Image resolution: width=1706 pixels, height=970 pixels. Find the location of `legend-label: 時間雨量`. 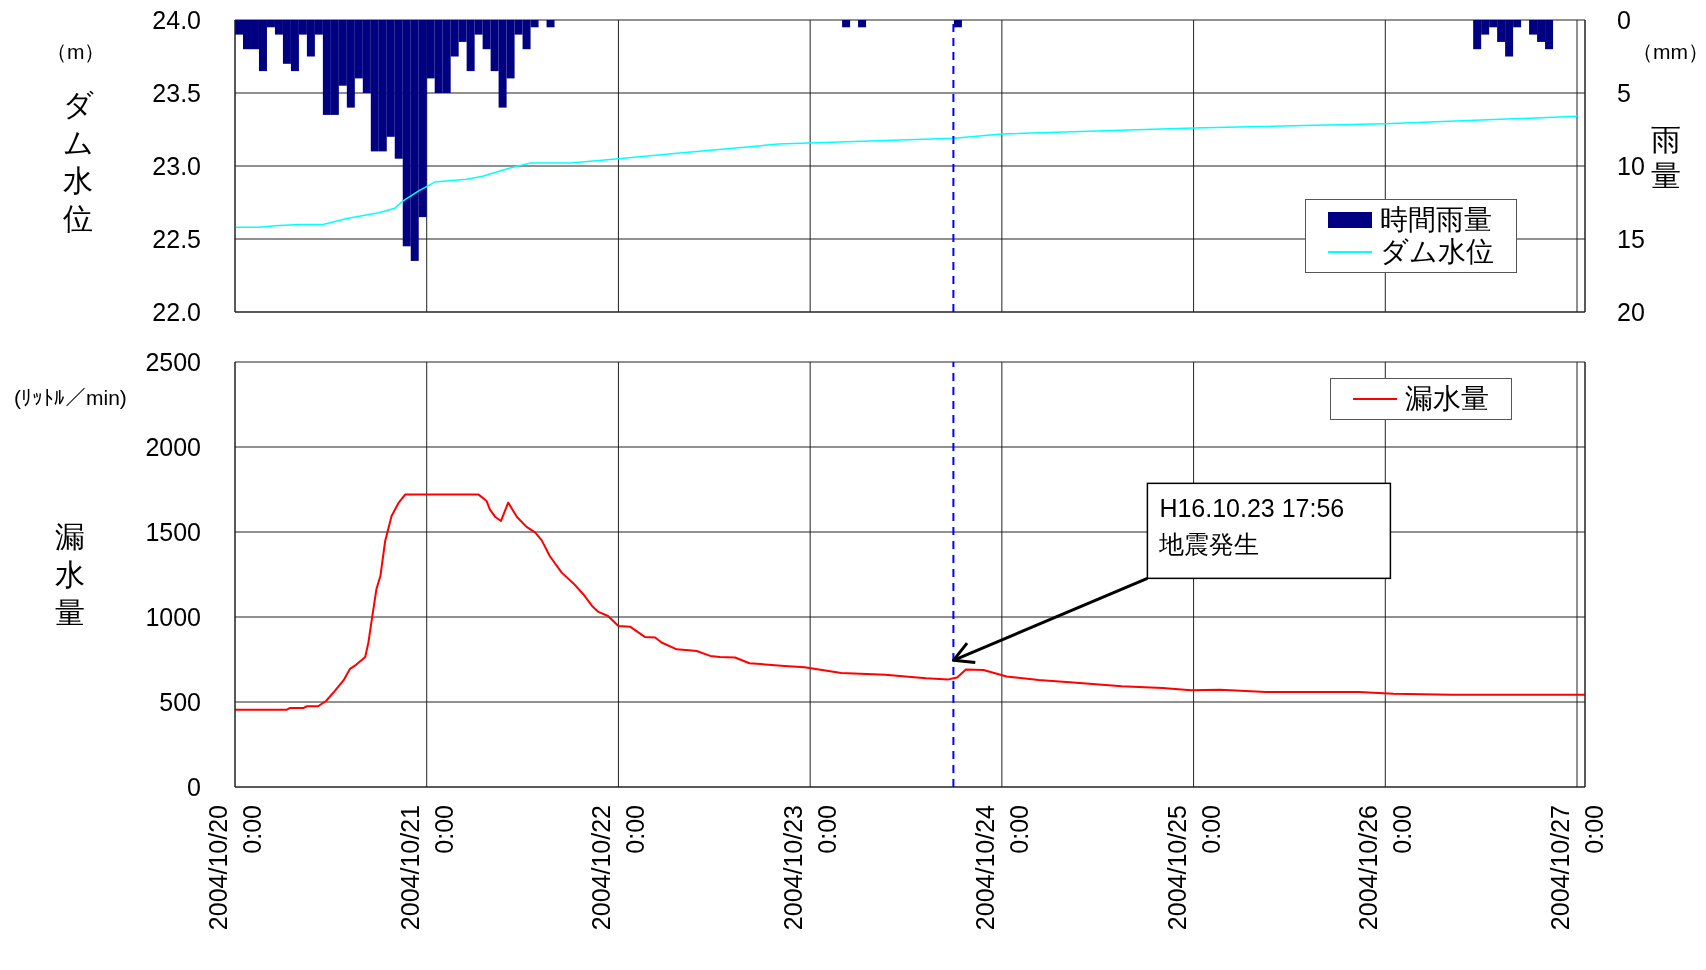

legend-label: 時間雨量 is located at coordinates (1436, 220).